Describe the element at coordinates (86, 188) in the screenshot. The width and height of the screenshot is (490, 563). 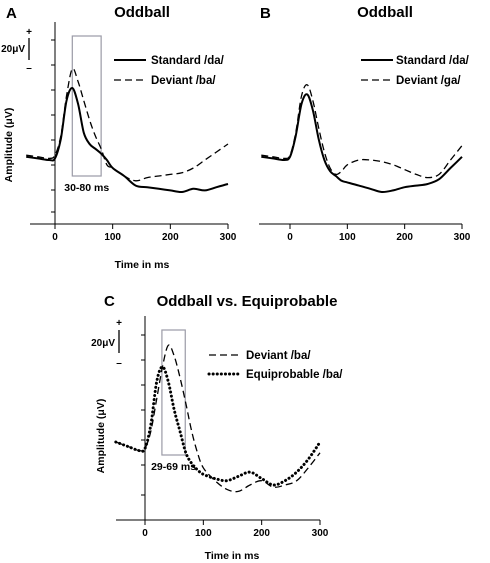
I see `panel-a-window-label: 30-80 ms` at that location.